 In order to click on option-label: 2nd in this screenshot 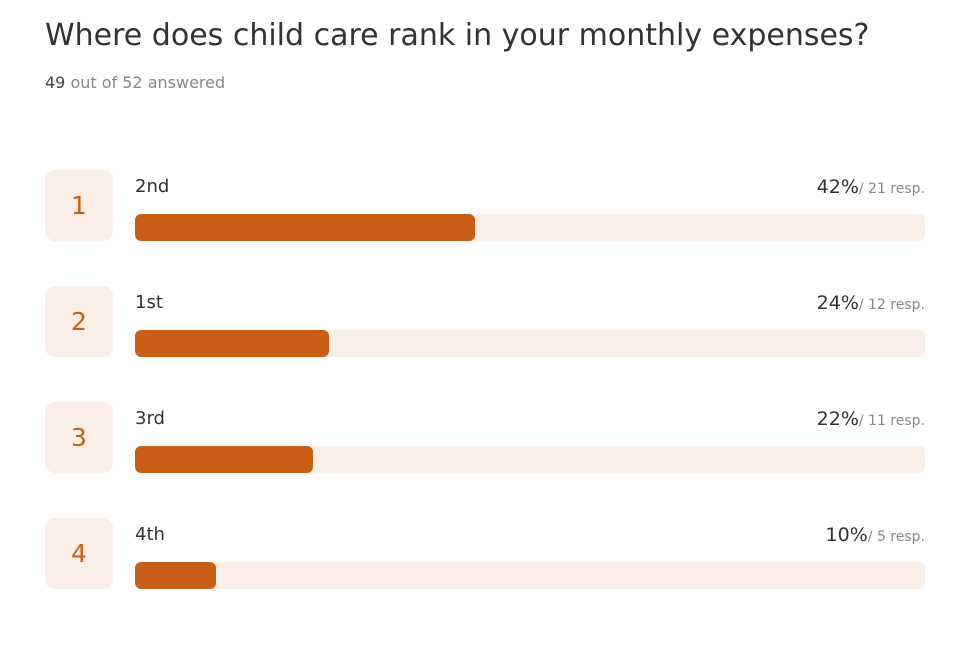, I will do `click(152, 186)`.